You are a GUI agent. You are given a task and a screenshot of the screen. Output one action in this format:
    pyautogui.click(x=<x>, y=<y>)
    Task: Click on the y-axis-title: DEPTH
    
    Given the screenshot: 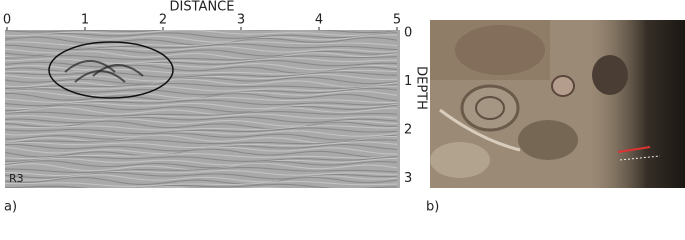 What is the action you would take?
    pyautogui.click(x=421, y=88)
    